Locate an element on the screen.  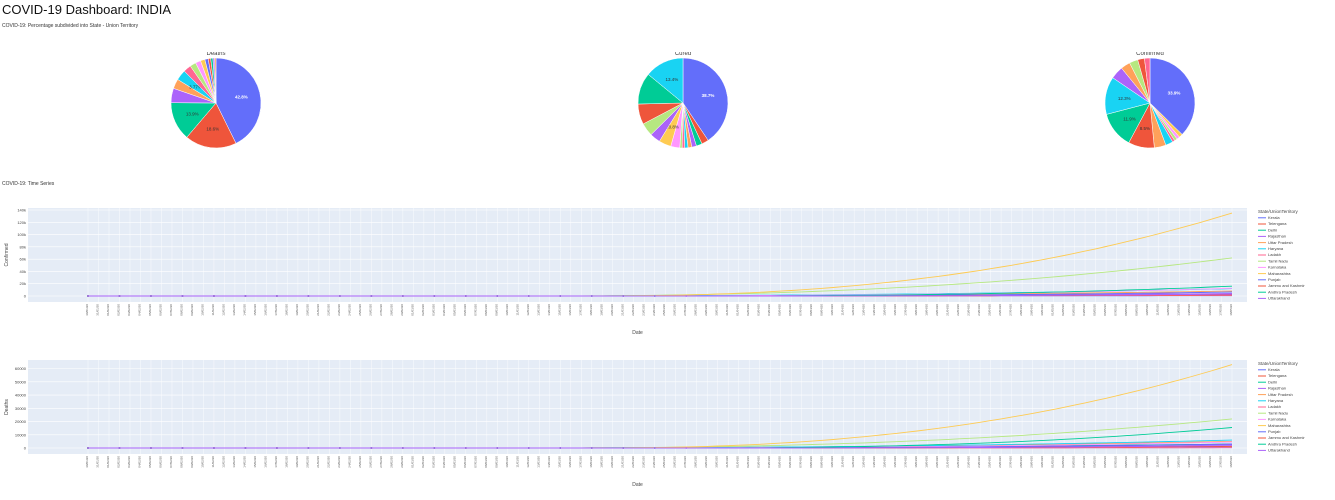
y-tick-label: 80k is located at coordinates (23, 246).